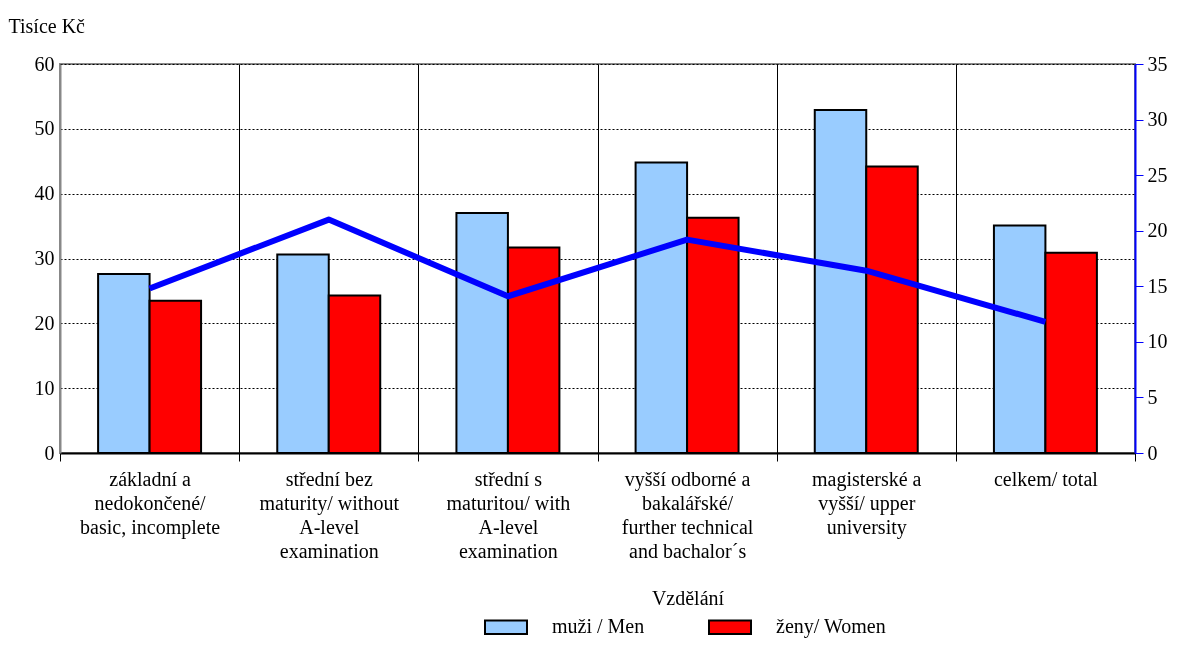 The image size is (1199, 653). I want to click on y2-tick-label: 0, so click(1152, 452).